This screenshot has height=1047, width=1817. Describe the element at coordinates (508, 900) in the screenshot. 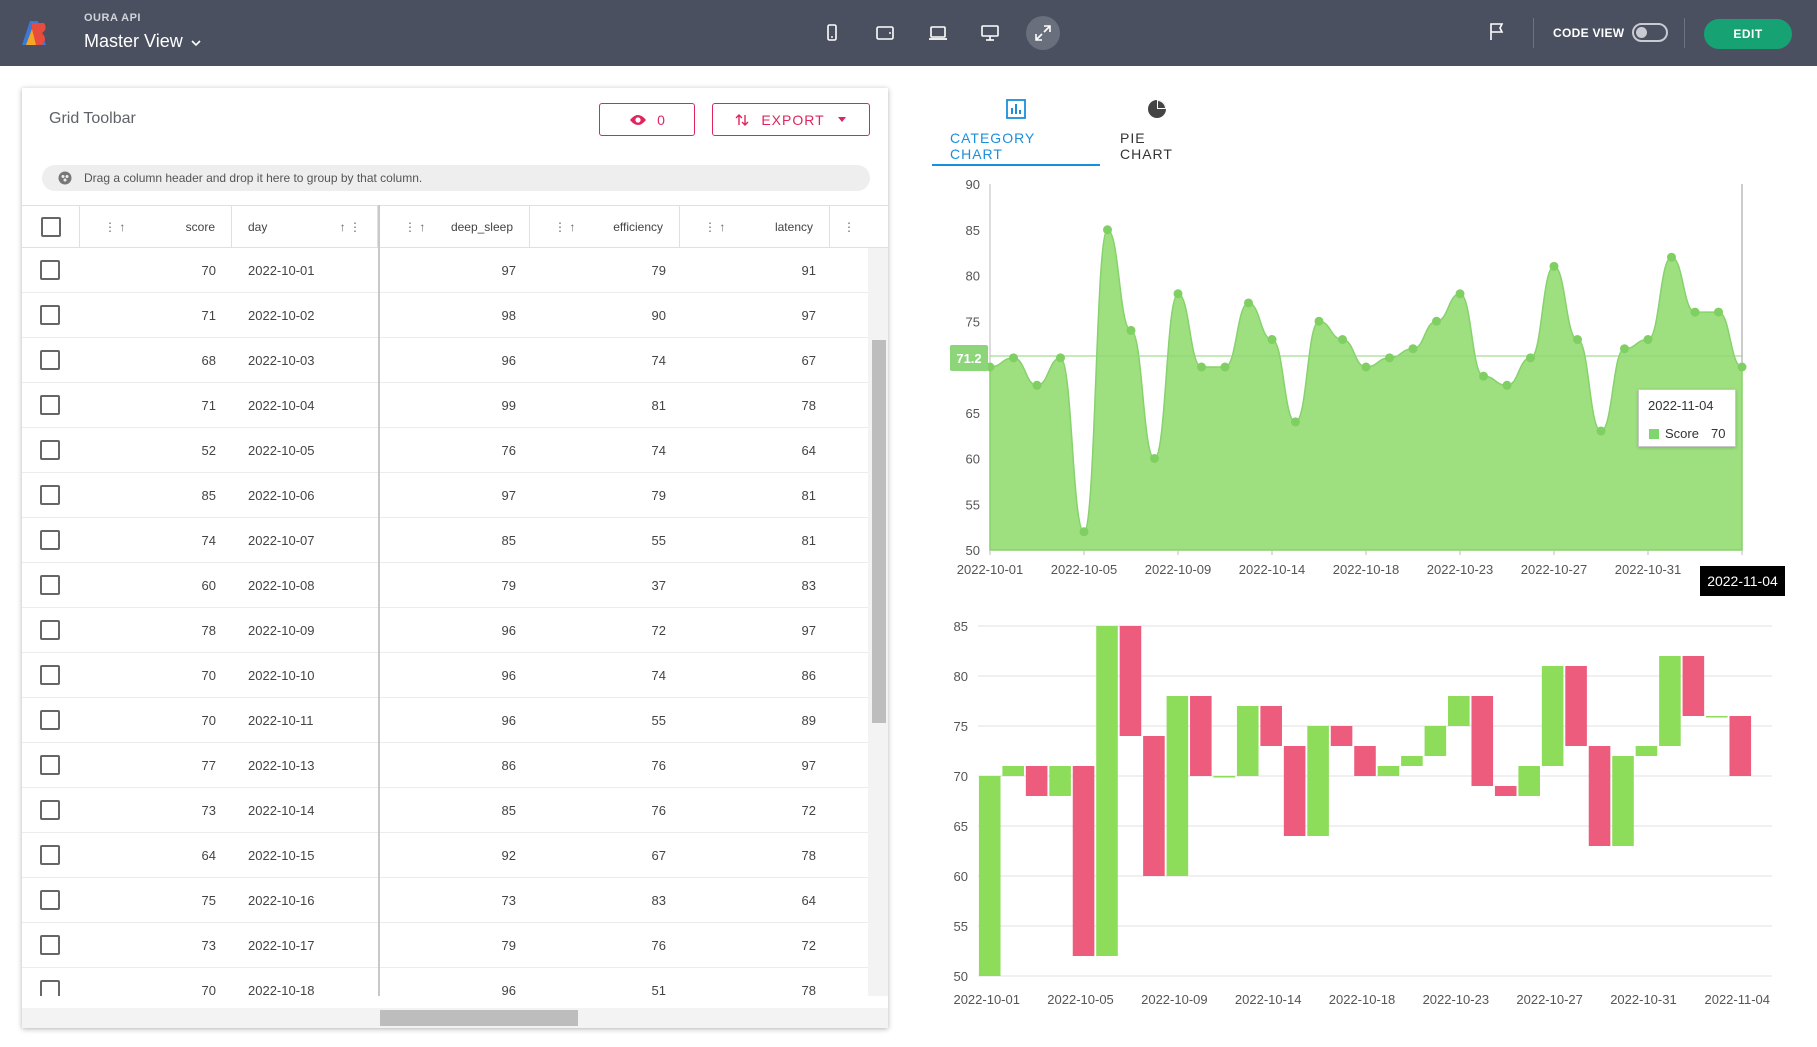

I see `cell-deep-sleep: 73` at that location.